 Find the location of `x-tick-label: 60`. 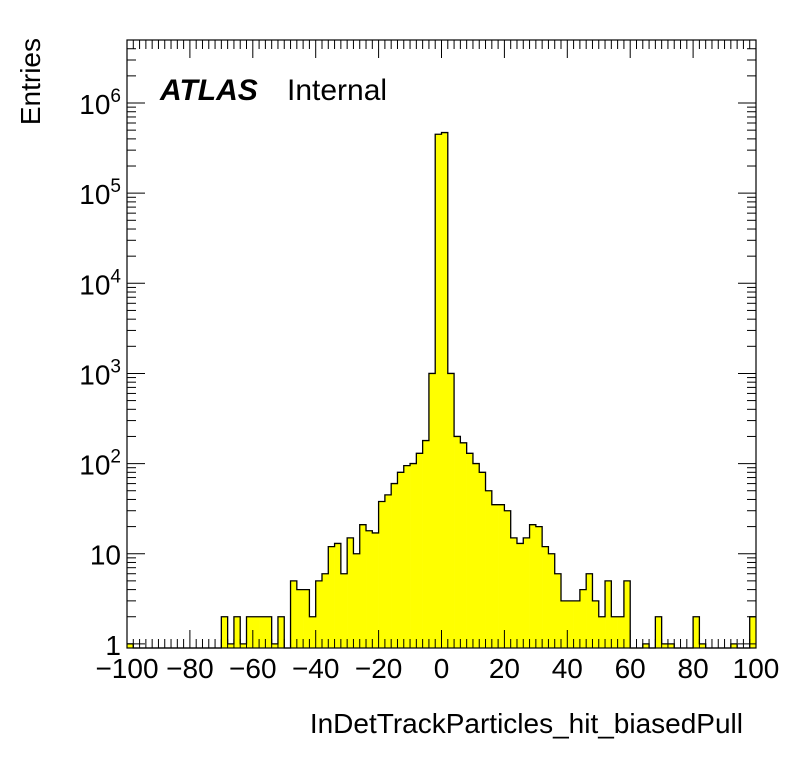

x-tick-label: 60 is located at coordinates (630, 668).